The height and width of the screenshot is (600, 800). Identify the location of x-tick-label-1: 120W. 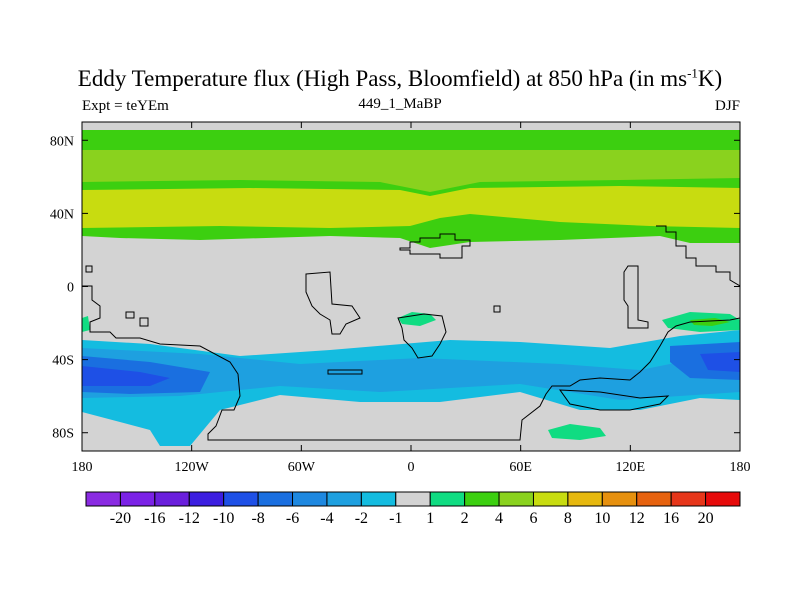
(192, 467).